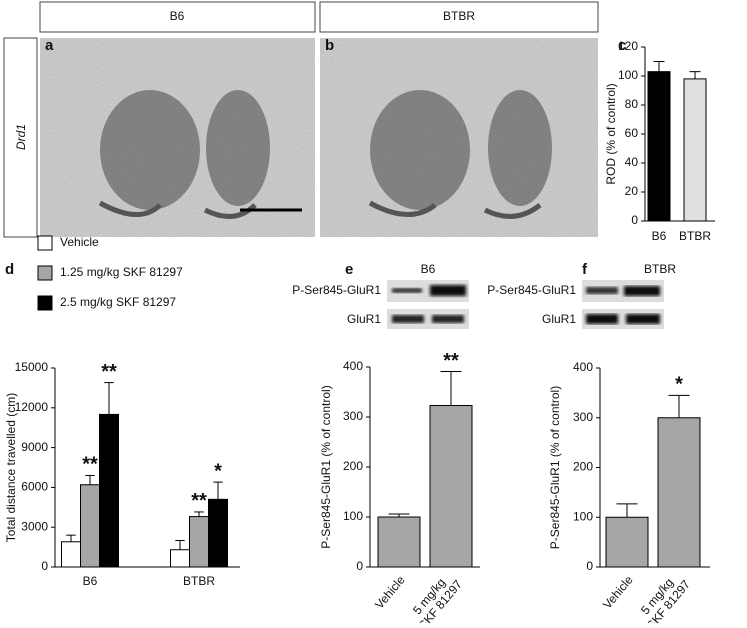 The height and width of the screenshot is (628, 747). I want to click on image-b, so click(459, 137).